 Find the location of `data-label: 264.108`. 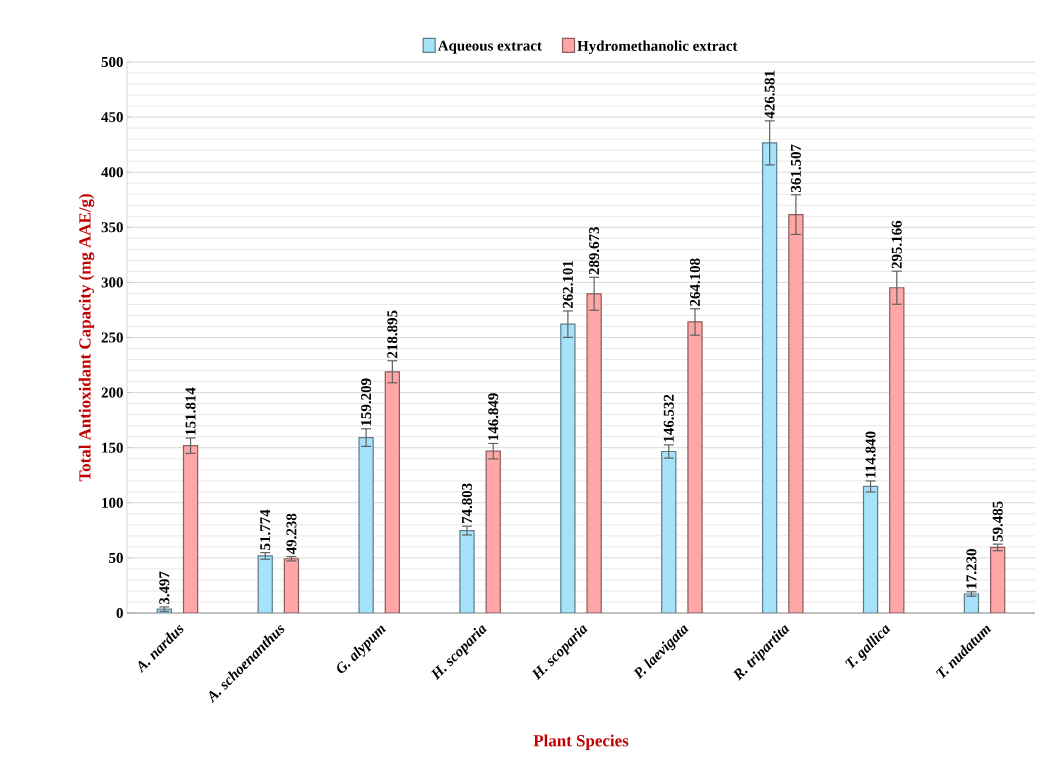

data-label: 264.108 is located at coordinates (695, 282).